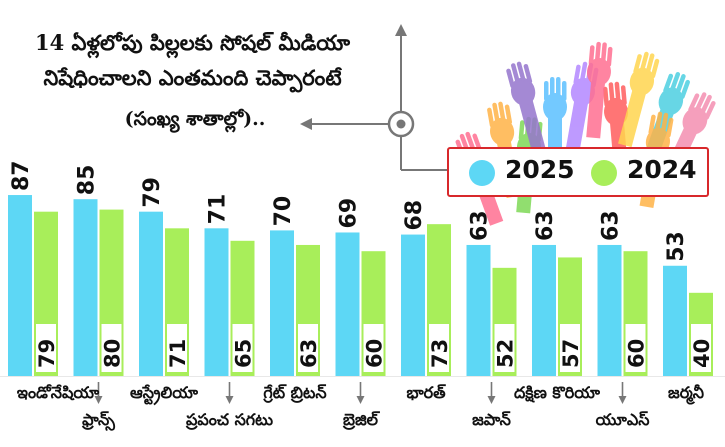 This screenshot has width=725, height=447. What do you see at coordinates (306, 124) in the screenshot?
I see `arrow-left-icon` at bounding box center [306, 124].